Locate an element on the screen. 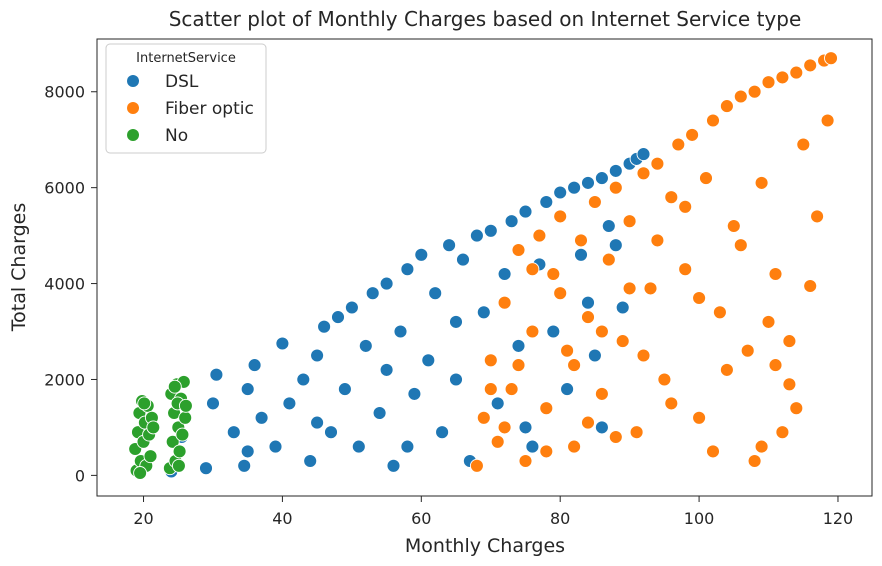 This screenshot has width=882, height=566. y-tick-label: 6000 is located at coordinates (64, 188).